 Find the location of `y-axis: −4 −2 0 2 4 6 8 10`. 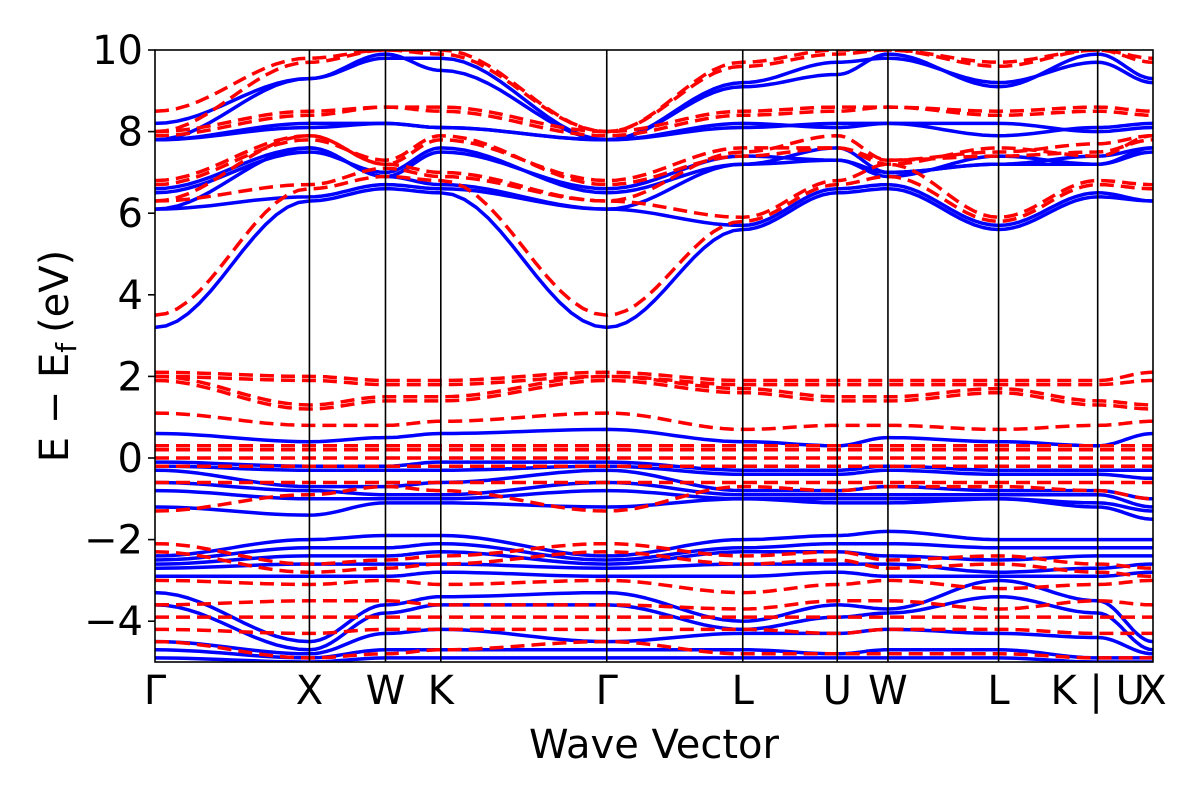

y-axis: −4 −2 0 2 4 6 8 10 is located at coordinates (119, 336).